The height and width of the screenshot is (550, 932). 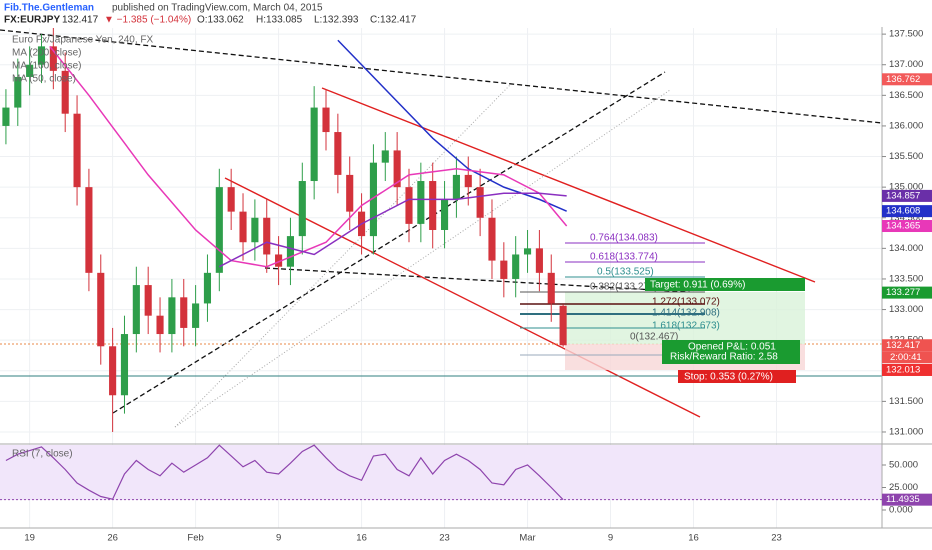 I want to click on legend-entry: MA (200, close), so click(x=46, y=53).